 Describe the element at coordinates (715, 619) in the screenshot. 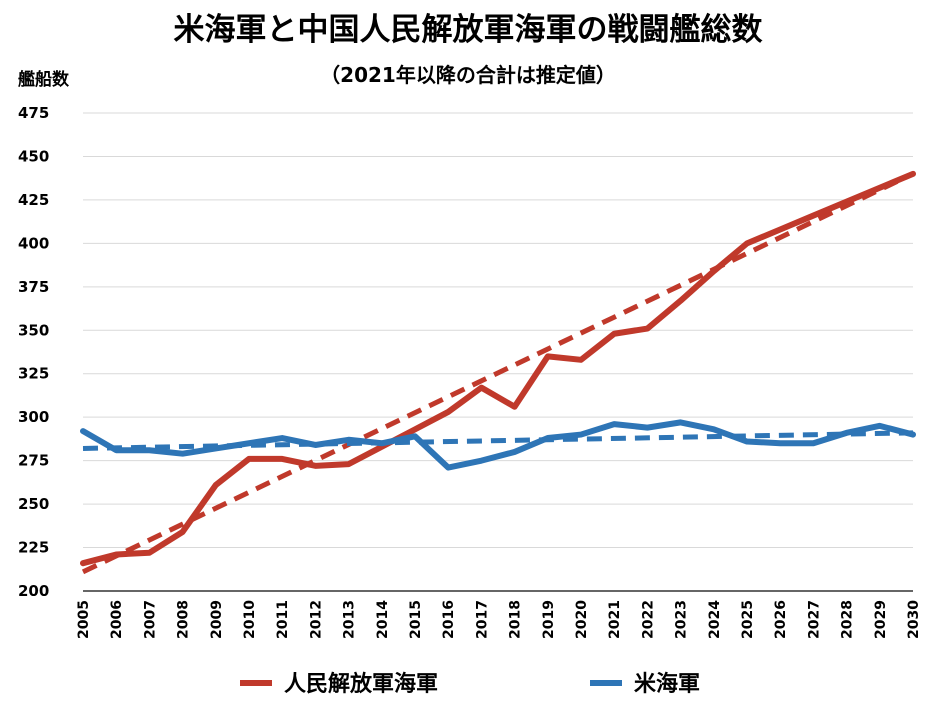

I see `x-tick-label: 2024` at that location.